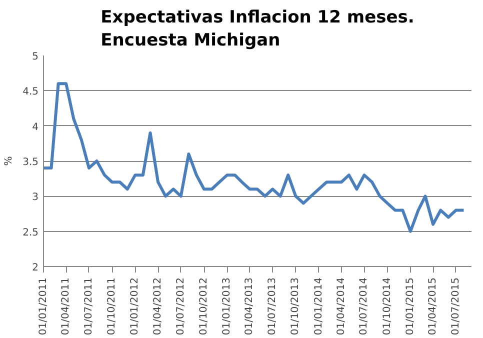 The image size is (483, 338). Describe the element at coordinates (410, 306) in the screenshot. I see `x-tick-label: 01/01/2015` at that location.